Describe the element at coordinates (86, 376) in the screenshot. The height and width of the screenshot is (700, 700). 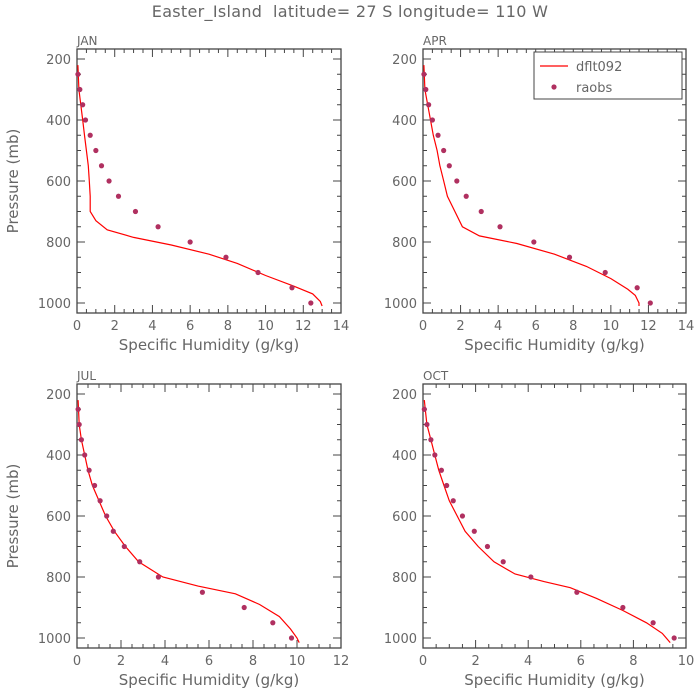
I see `panel-label: JUL` at that location.